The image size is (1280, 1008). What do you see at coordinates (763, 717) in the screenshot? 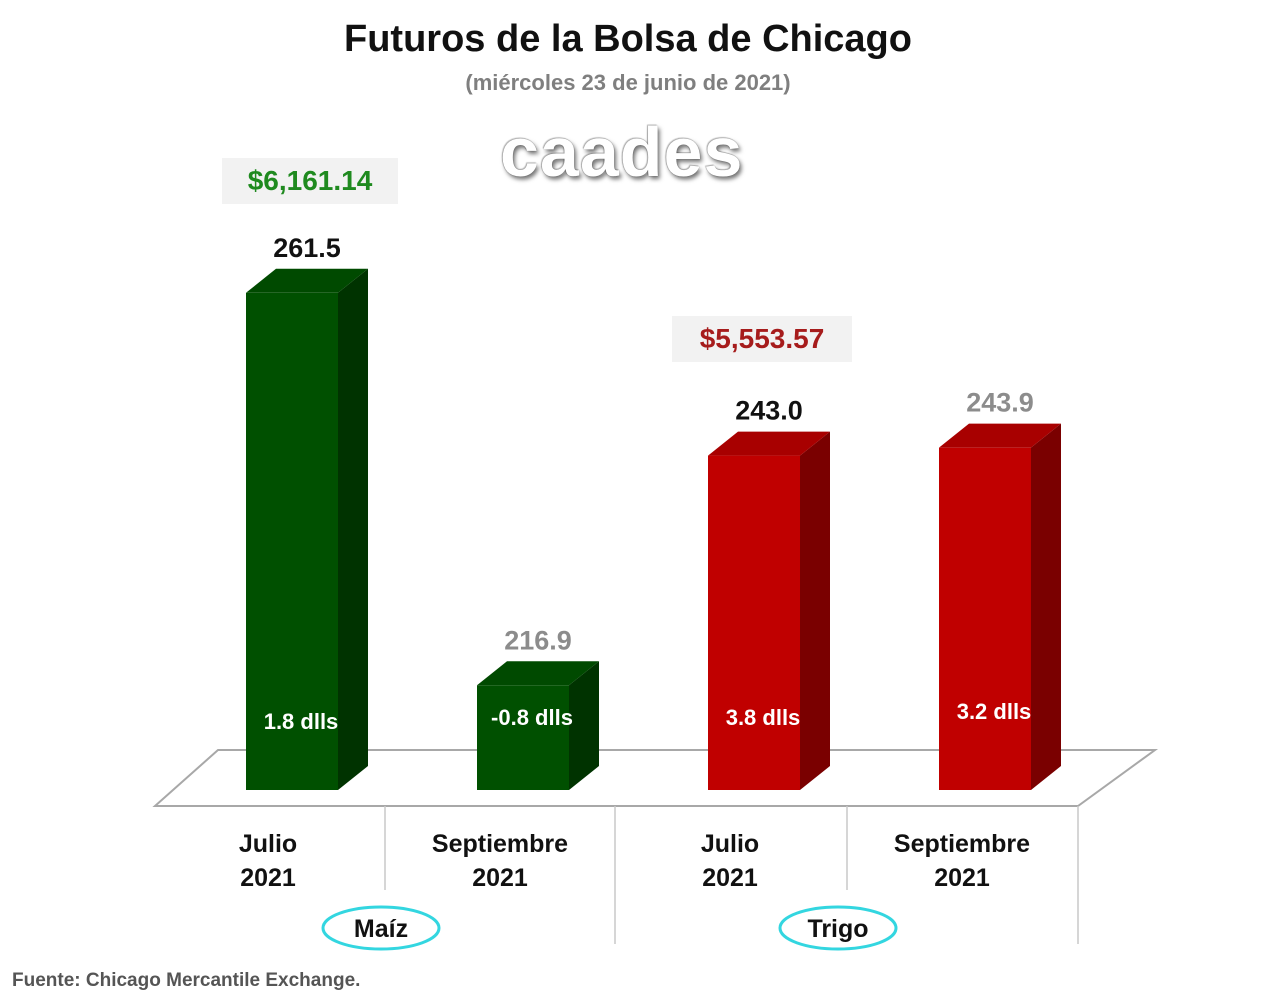
I see `change-label-trigo-julio: 3.8 dlls` at bounding box center [763, 717].